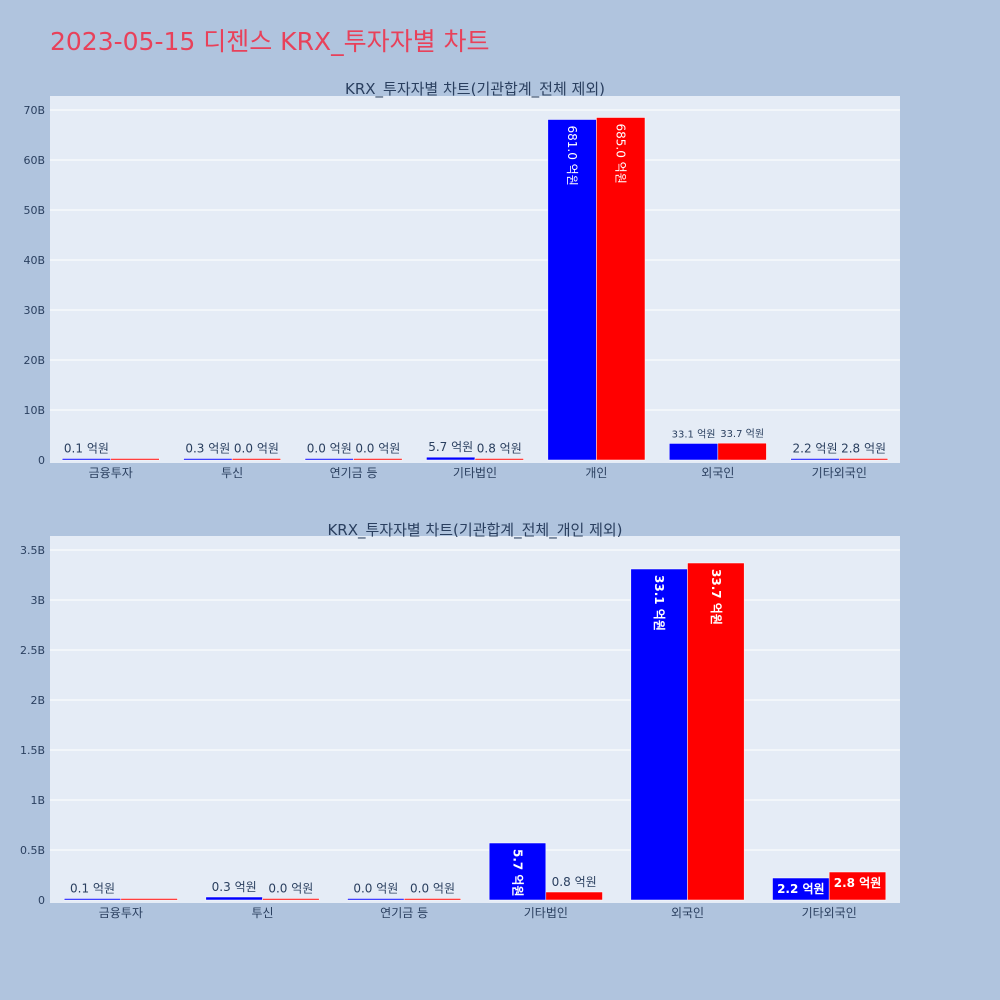 This screenshot has height=1000, width=1000. What do you see at coordinates (34, 210) in the screenshot?
I see `y-tick-label: 50B` at bounding box center [34, 210].